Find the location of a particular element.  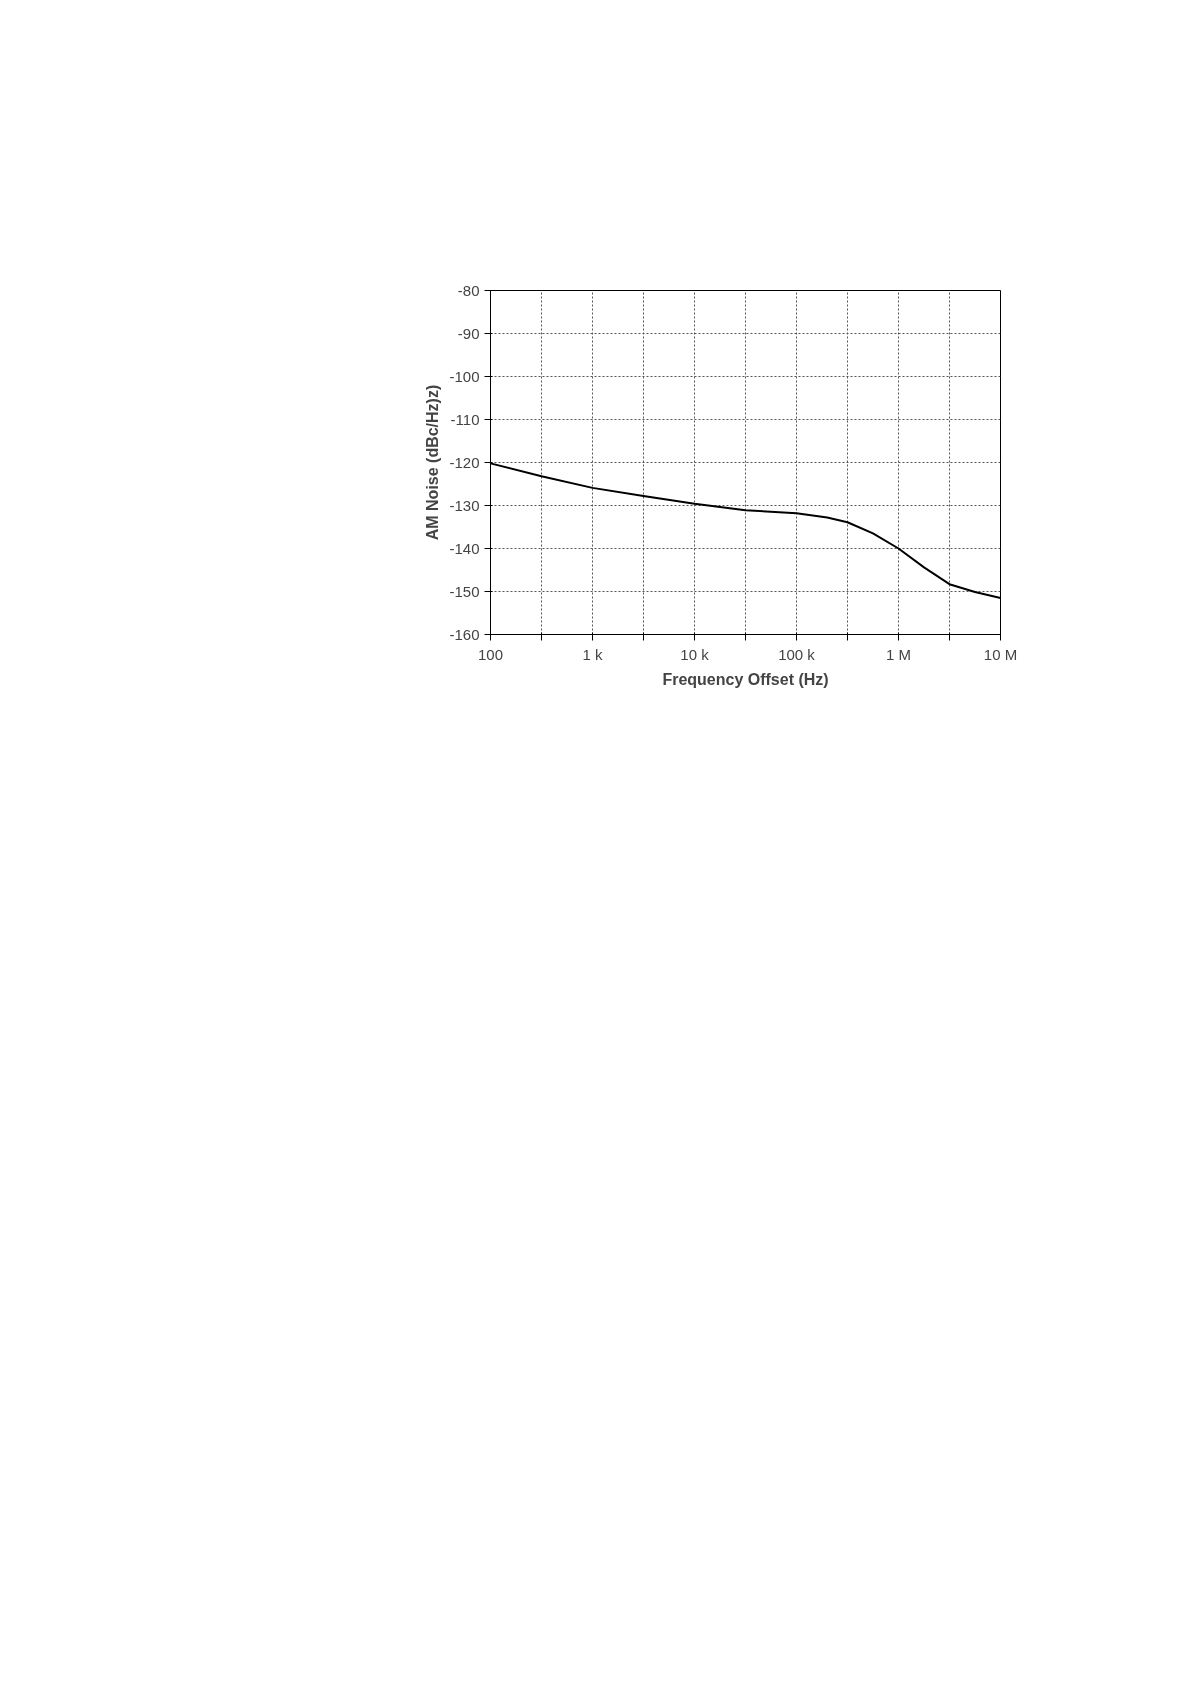

y-tick-label: -150 is located at coordinates (464, 591).